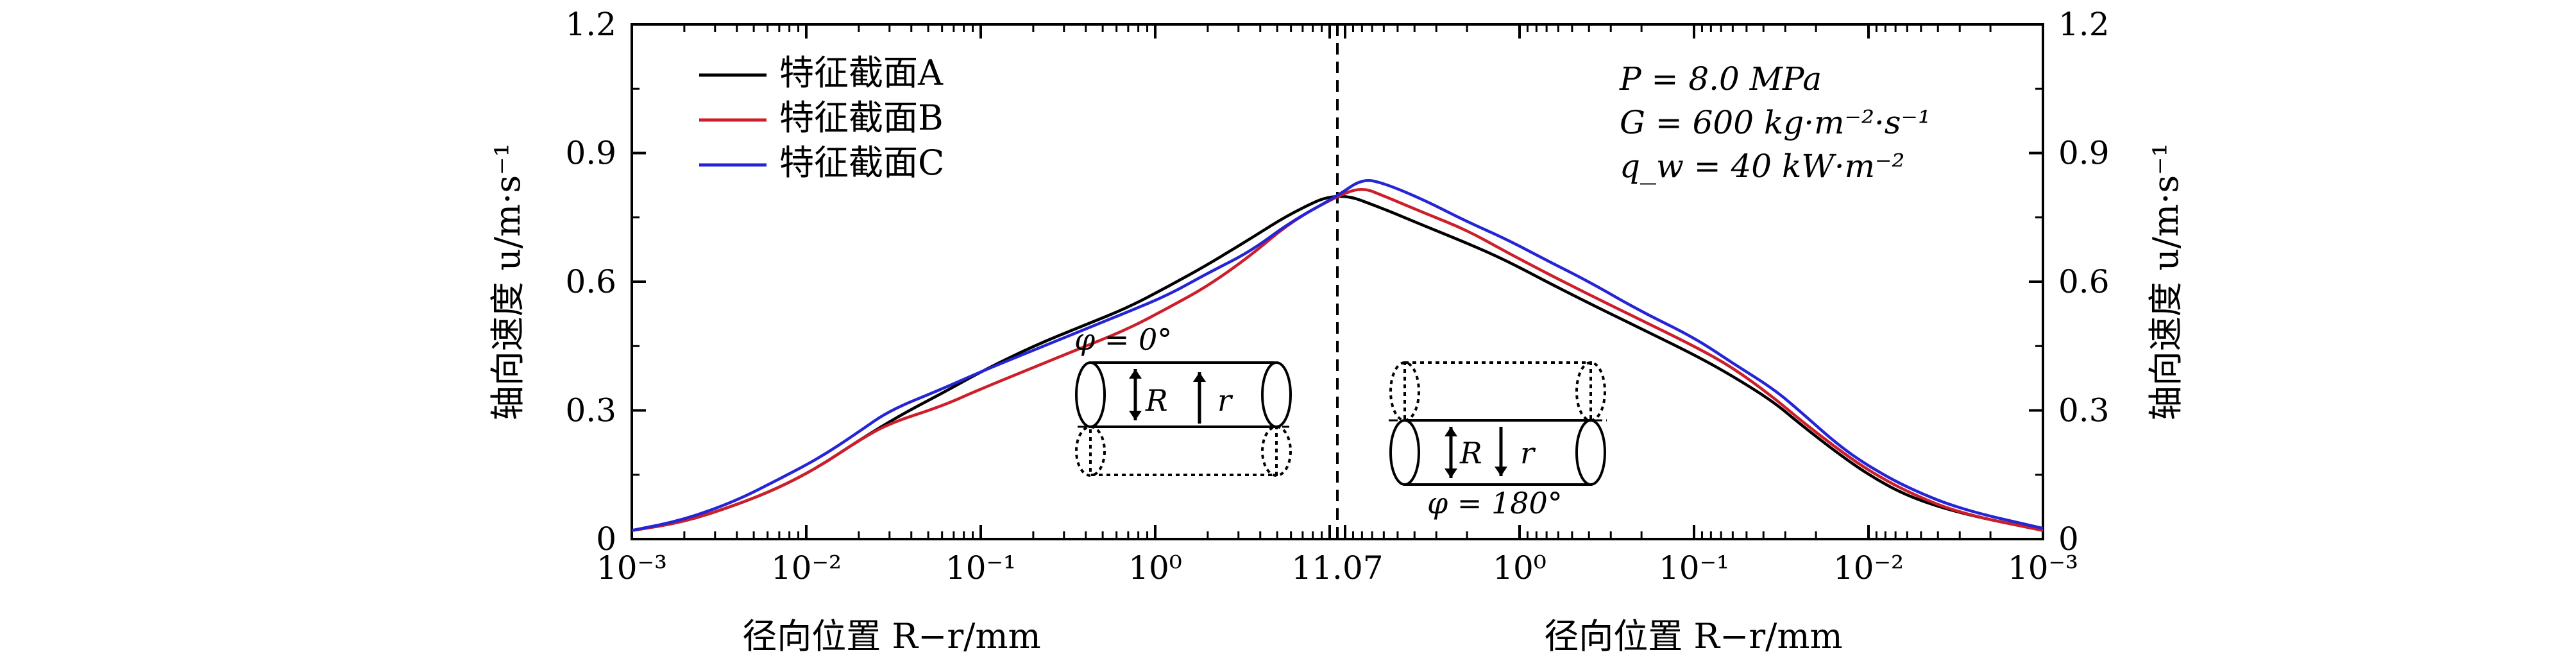 The width and height of the screenshot is (2576, 670). I want to click on x-tick-label-left: 10⁻², so click(806, 568).